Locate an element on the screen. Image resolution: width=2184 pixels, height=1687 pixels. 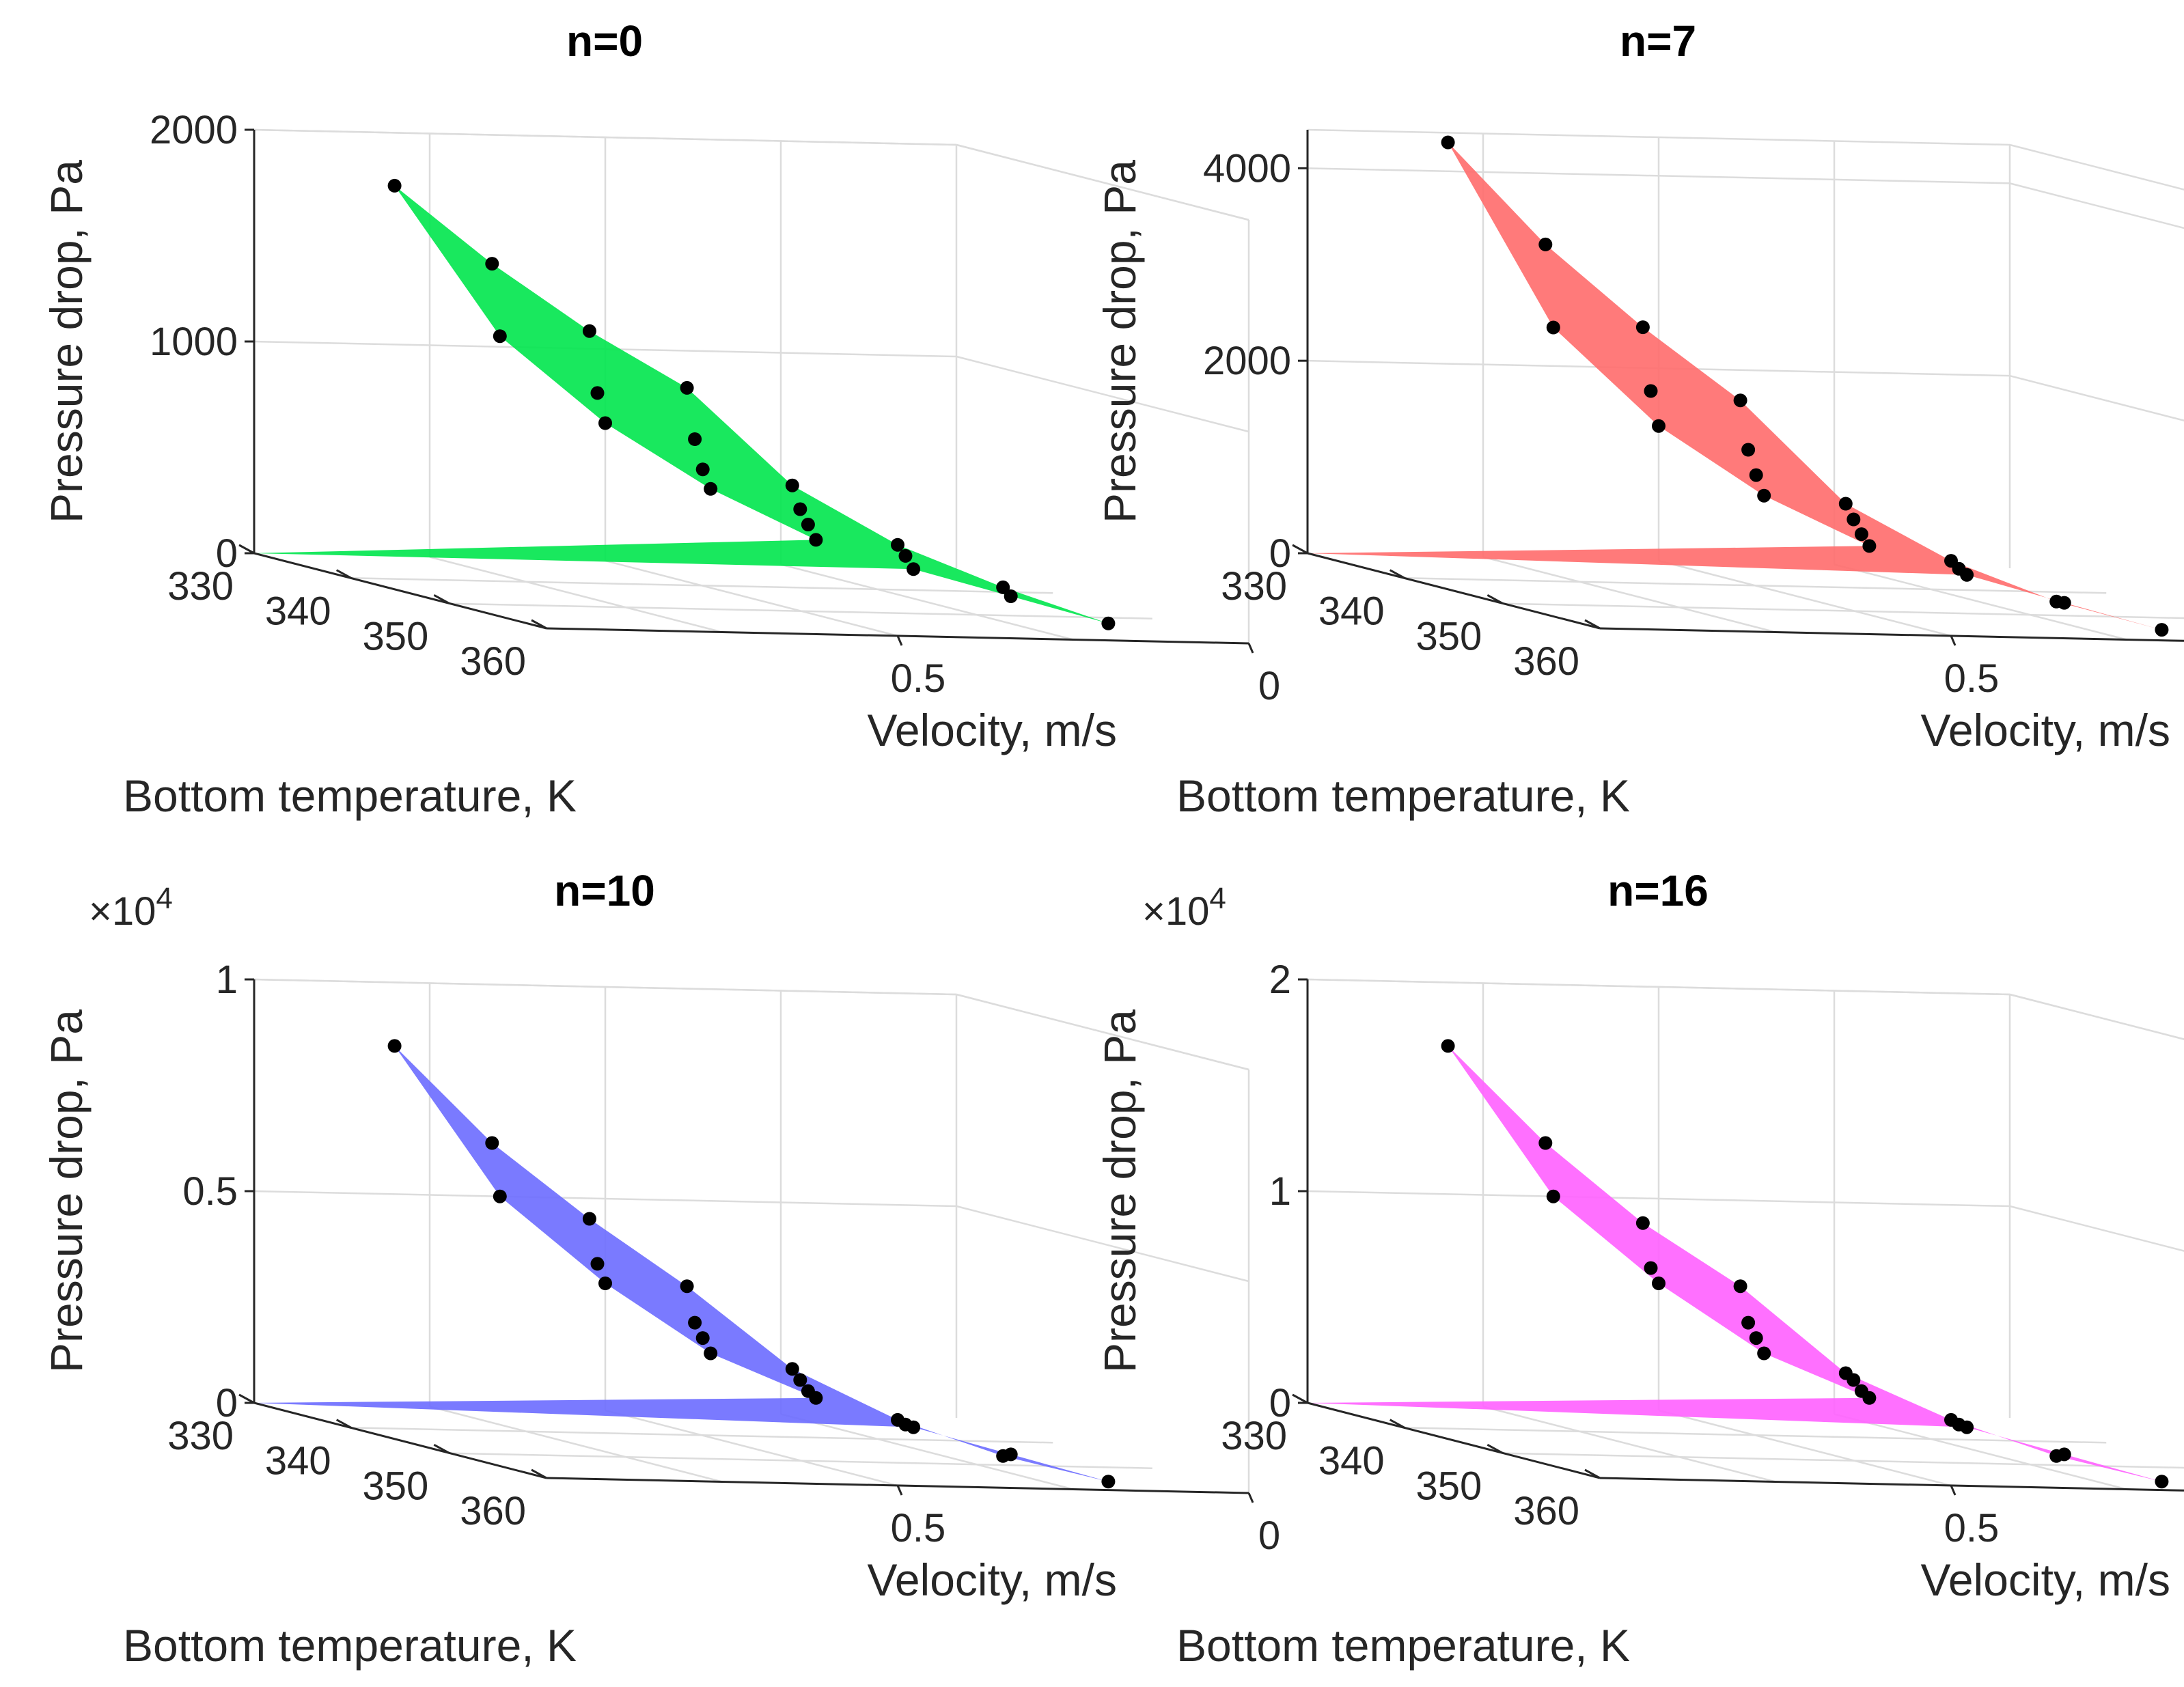
temperature-axis-label-4: Bottom temperature, K is located at coordinates (1403, 1645).